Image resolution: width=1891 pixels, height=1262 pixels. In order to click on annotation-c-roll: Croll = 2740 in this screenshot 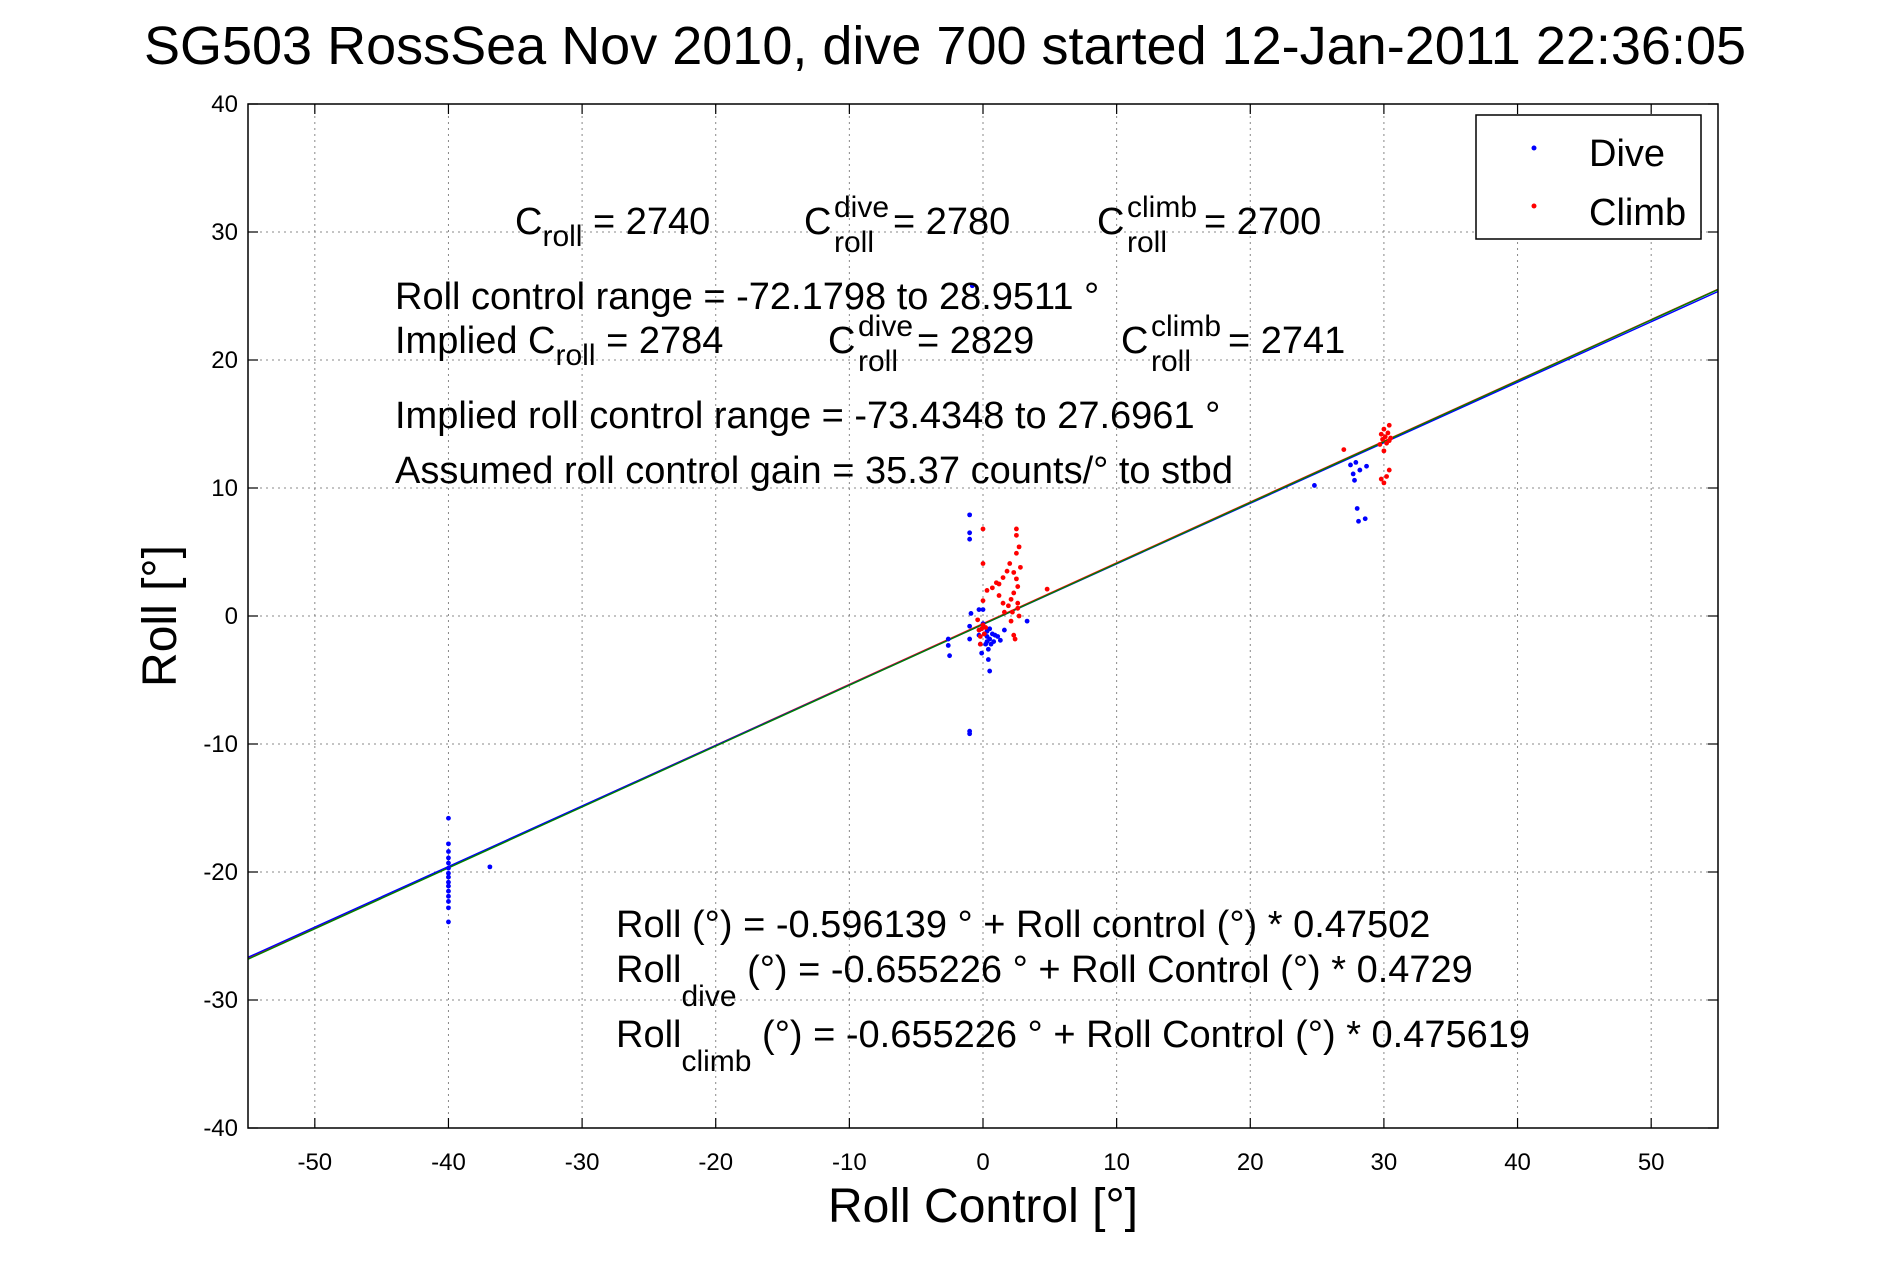, I will do `click(612, 227)`.